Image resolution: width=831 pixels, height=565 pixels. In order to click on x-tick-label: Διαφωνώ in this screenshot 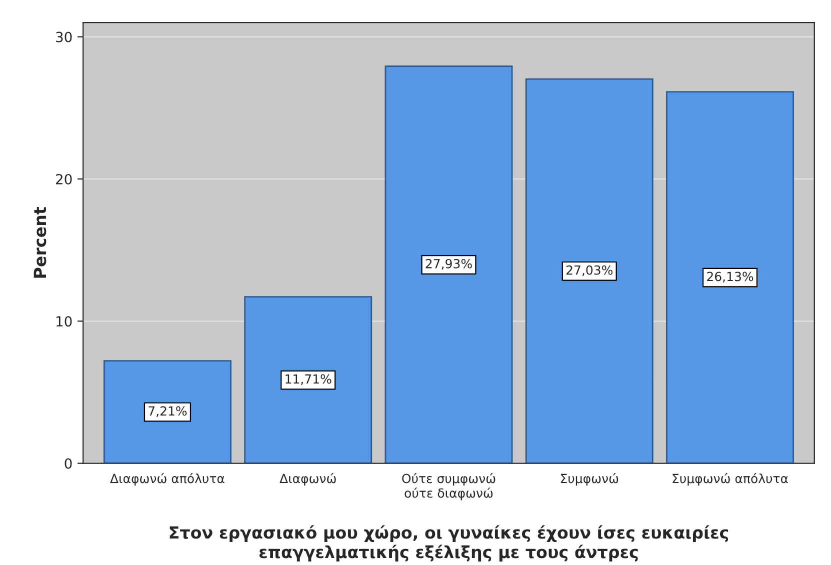, I will do `click(308, 479)`.